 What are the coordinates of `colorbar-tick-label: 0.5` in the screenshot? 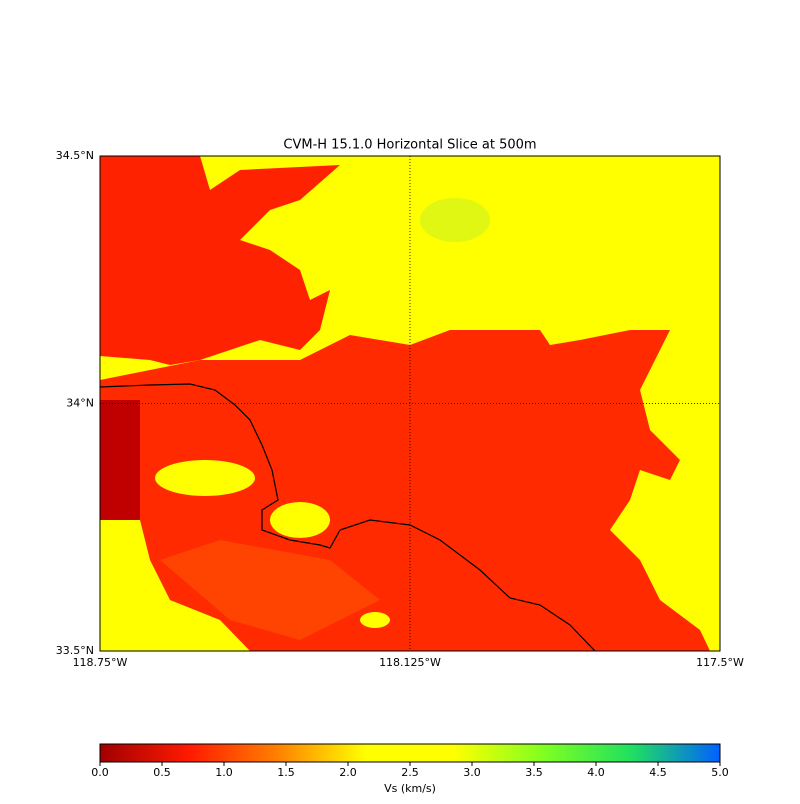 It's located at (162, 772).